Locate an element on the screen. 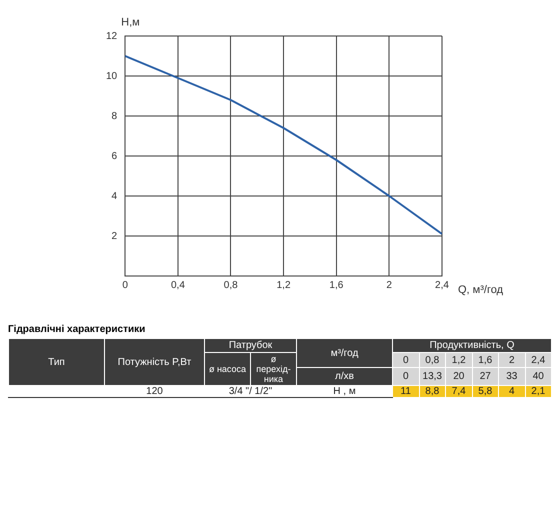  text: 13,3 is located at coordinates (432, 376).